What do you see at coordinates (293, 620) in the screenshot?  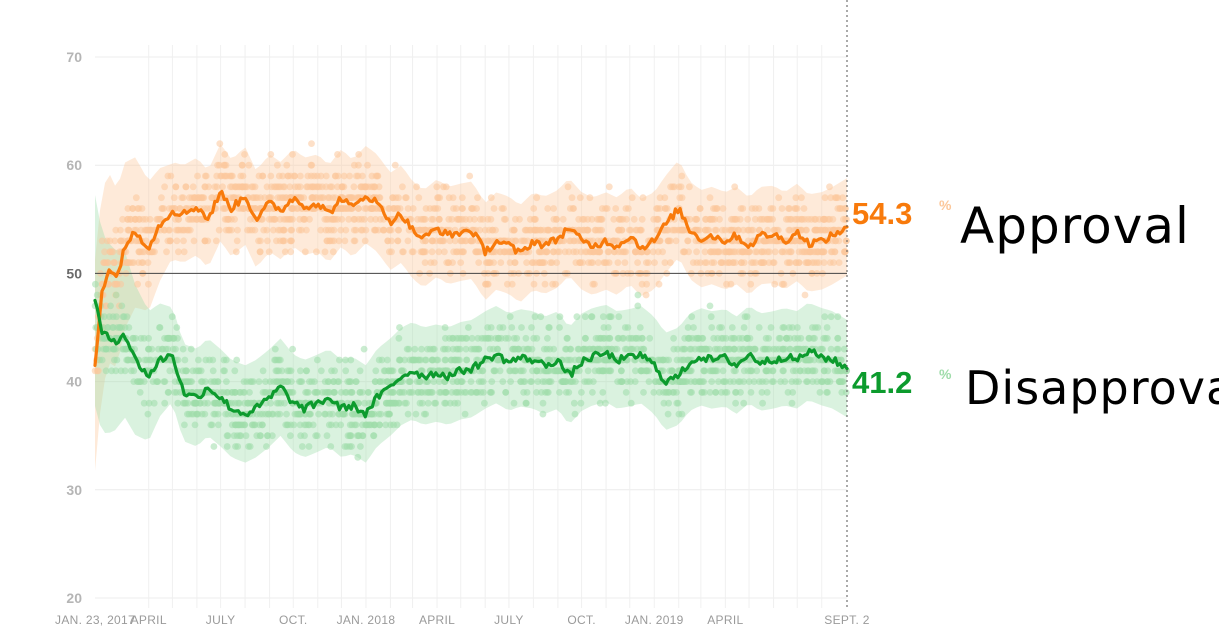 I see `x-tick-label: OCT.` at bounding box center [293, 620].